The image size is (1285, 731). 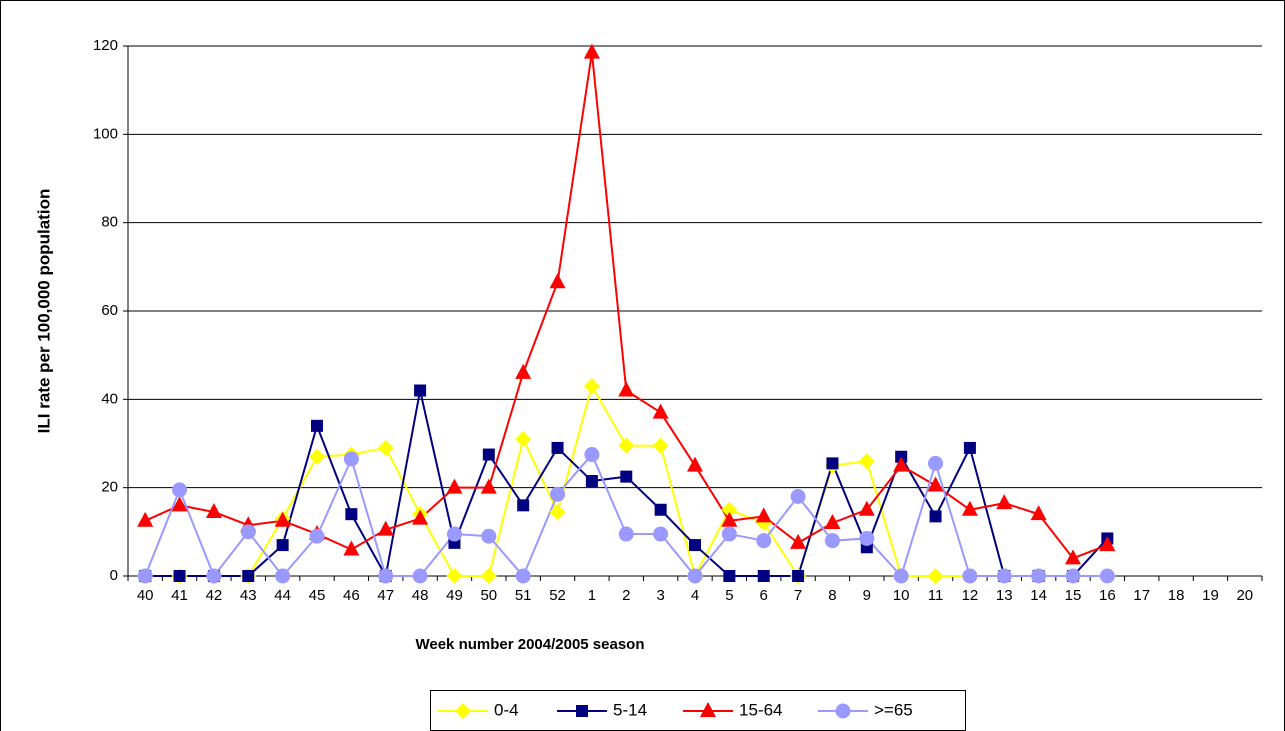 What do you see at coordinates (1073, 595) in the screenshot?
I see `x-tick-label: 15` at bounding box center [1073, 595].